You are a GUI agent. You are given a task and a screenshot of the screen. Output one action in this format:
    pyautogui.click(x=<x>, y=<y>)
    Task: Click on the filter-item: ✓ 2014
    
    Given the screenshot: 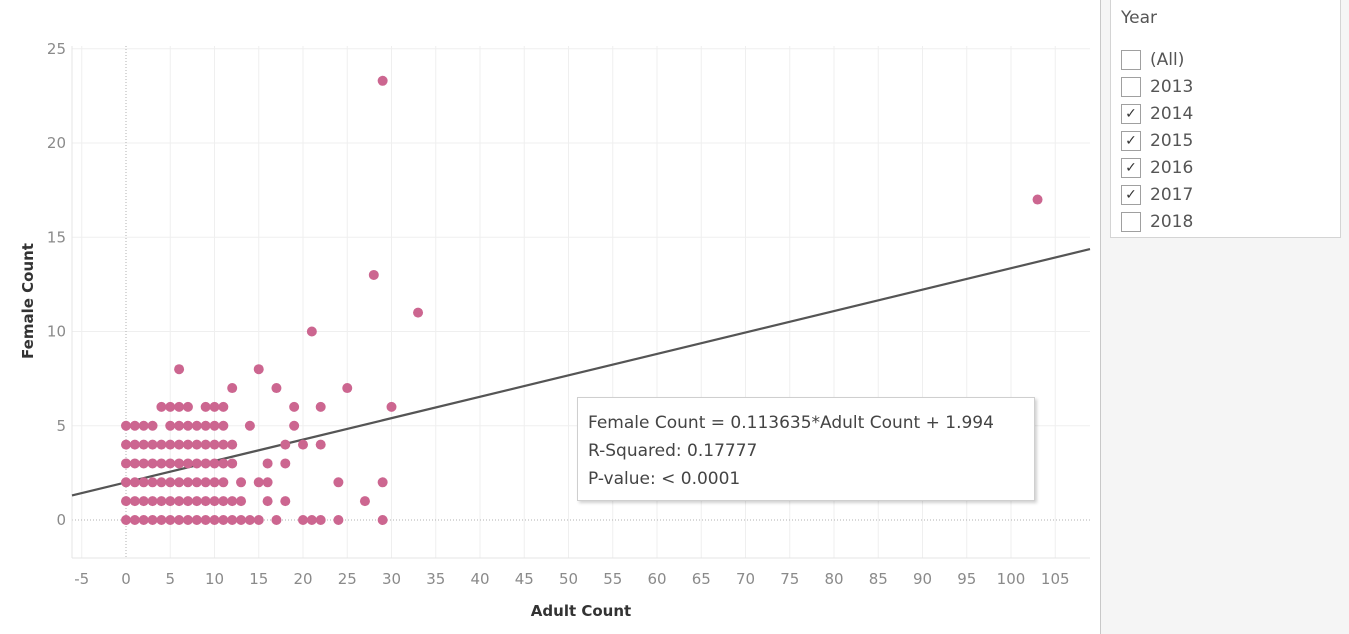 What is the action you would take?
    pyautogui.click(x=1157, y=113)
    